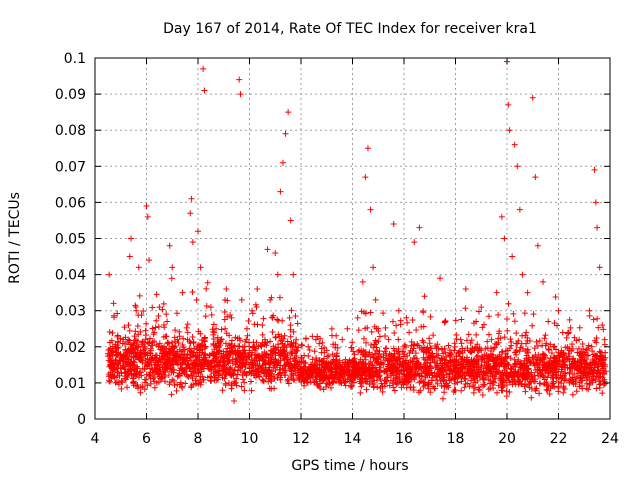 The height and width of the screenshot is (480, 640). Describe the element at coordinates (95, 439) in the screenshot. I see `x-tick-label: 4` at that location.